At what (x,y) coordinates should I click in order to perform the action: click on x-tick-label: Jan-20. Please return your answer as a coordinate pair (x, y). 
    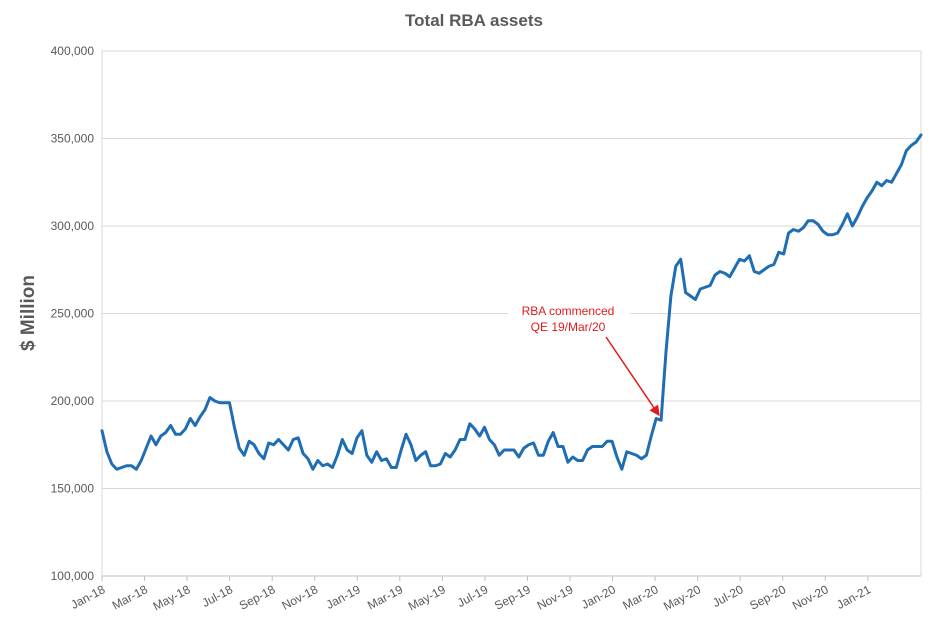
    Looking at the image, I should click on (598, 597).